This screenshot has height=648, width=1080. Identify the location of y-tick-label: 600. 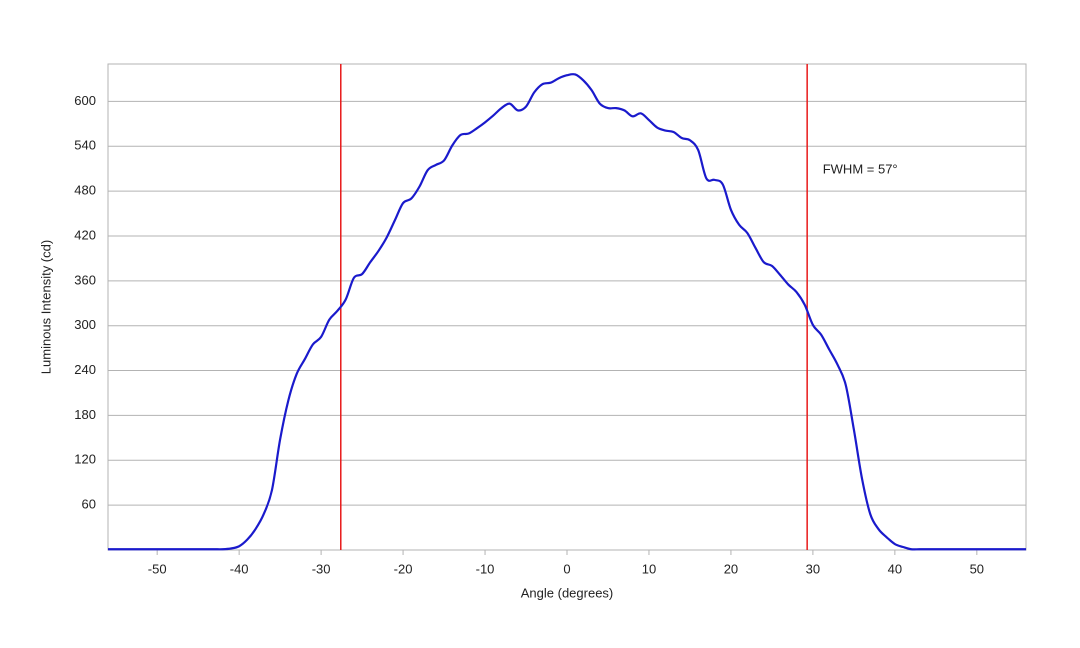
(85, 100).